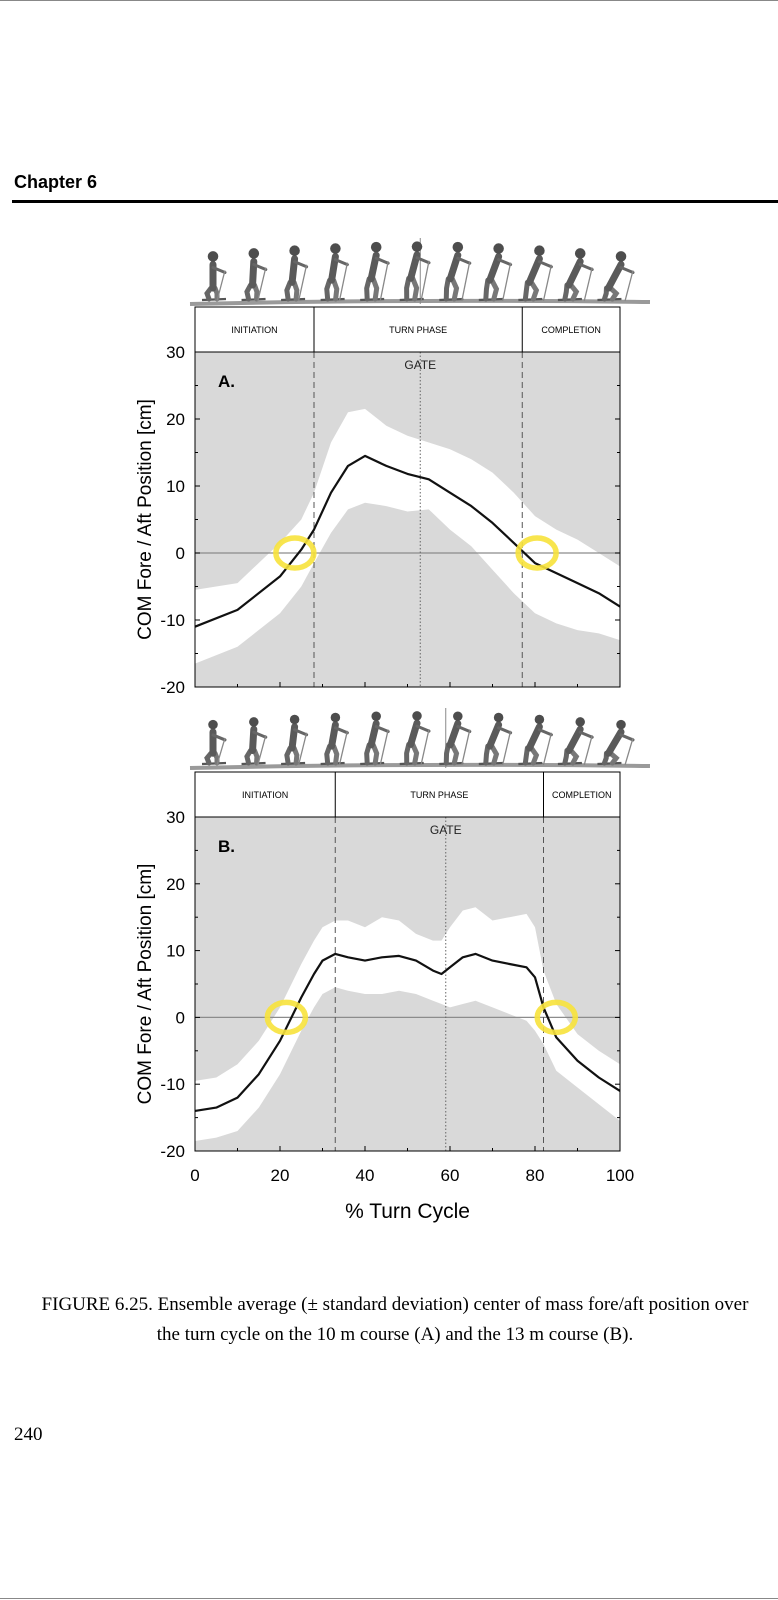 This screenshot has width=778, height=1600. What do you see at coordinates (175, 419) in the screenshot?
I see `y-tick-label: 20` at bounding box center [175, 419].